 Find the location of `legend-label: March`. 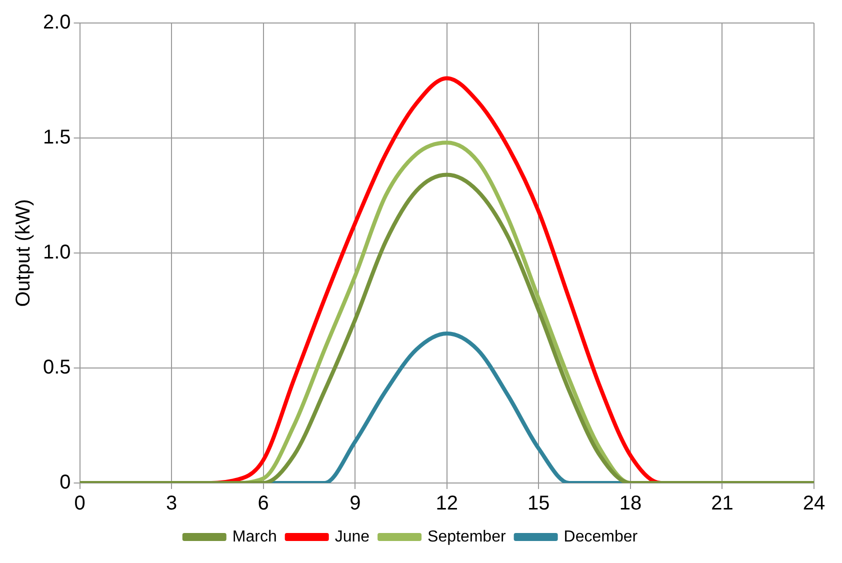

legend-label: March is located at coordinates (254, 537).